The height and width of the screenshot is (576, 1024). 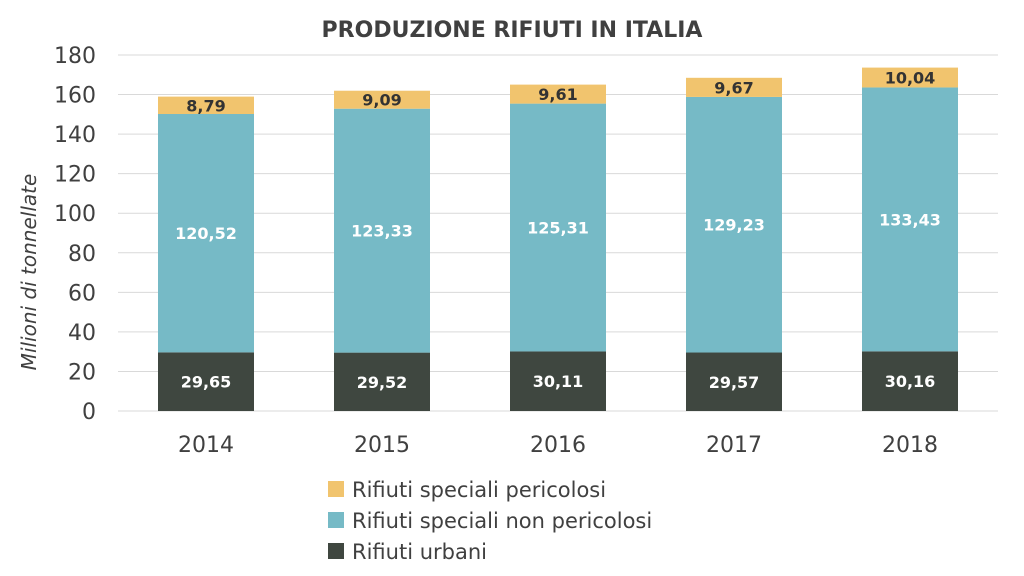 I want to click on y-tick-label: 40, so click(x=82, y=333).